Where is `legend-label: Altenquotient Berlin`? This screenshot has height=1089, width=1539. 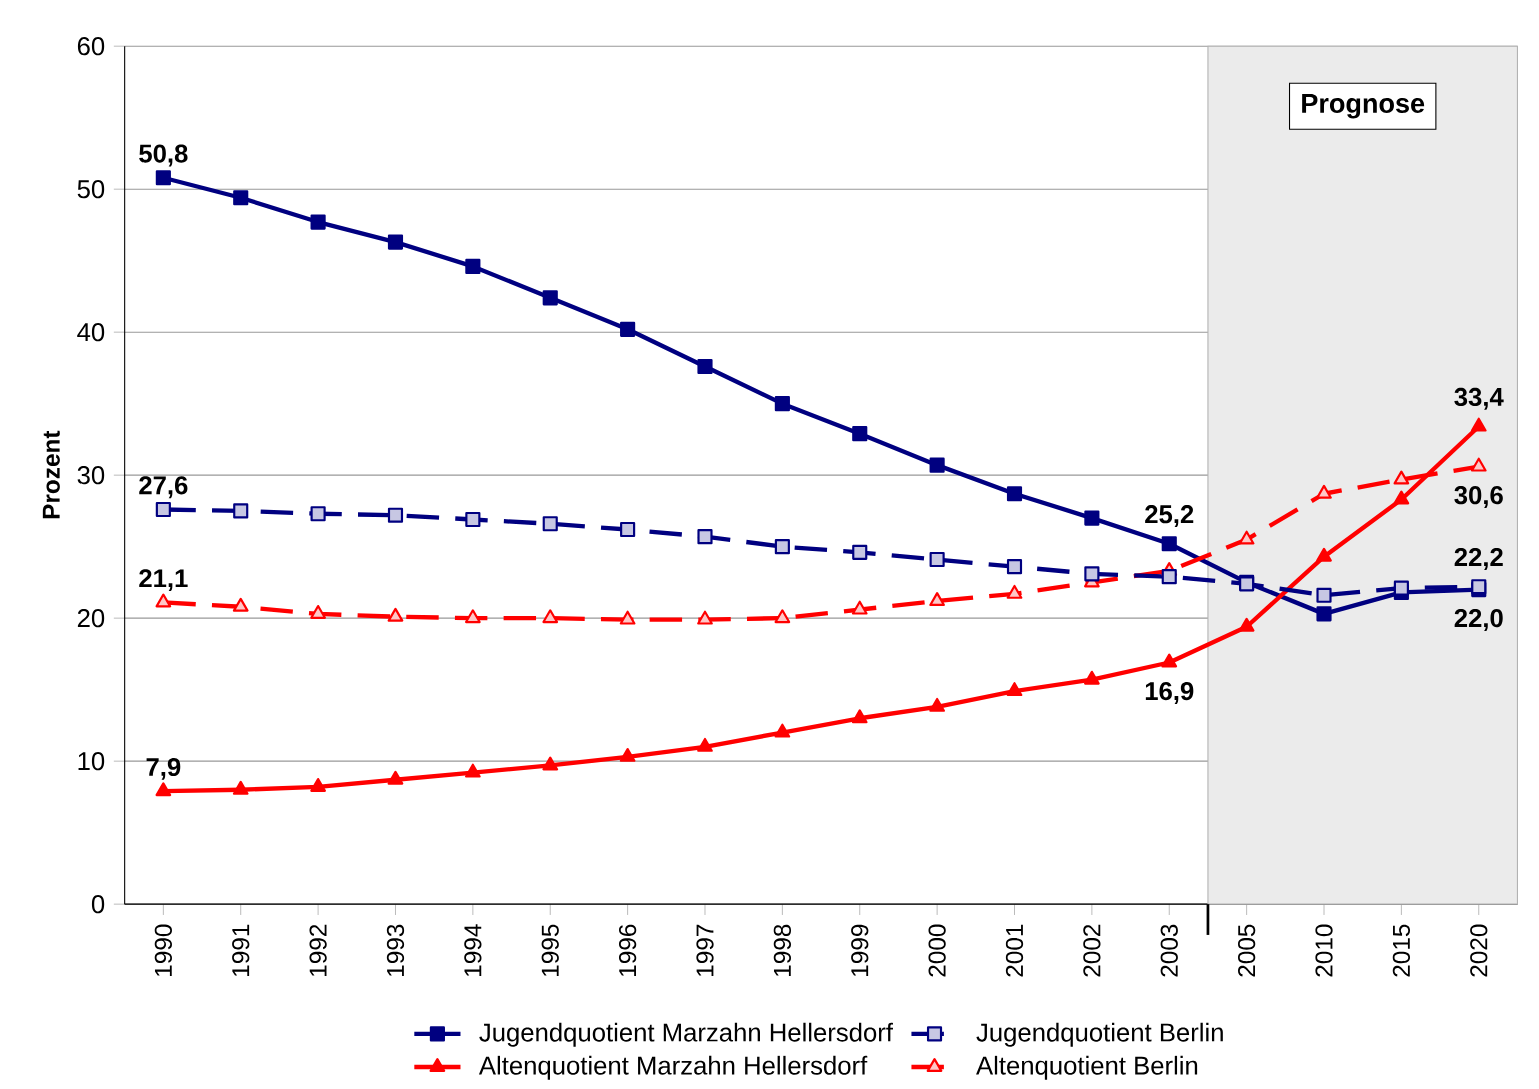 legend-label: Altenquotient Berlin is located at coordinates (1087, 1067).